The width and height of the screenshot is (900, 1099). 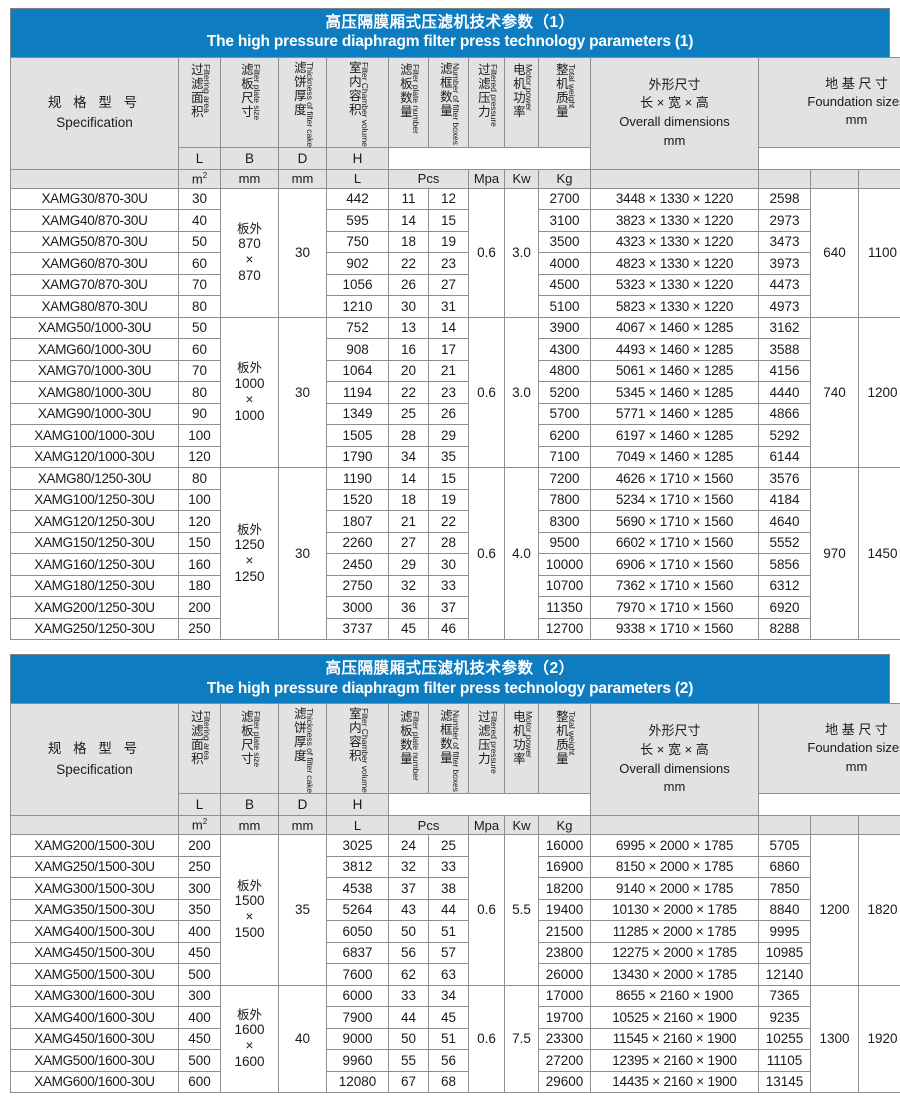 What do you see at coordinates (358, 350) in the screenshot?
I see `cell-chamber-volume: 908` at bounding box center [358, 350].